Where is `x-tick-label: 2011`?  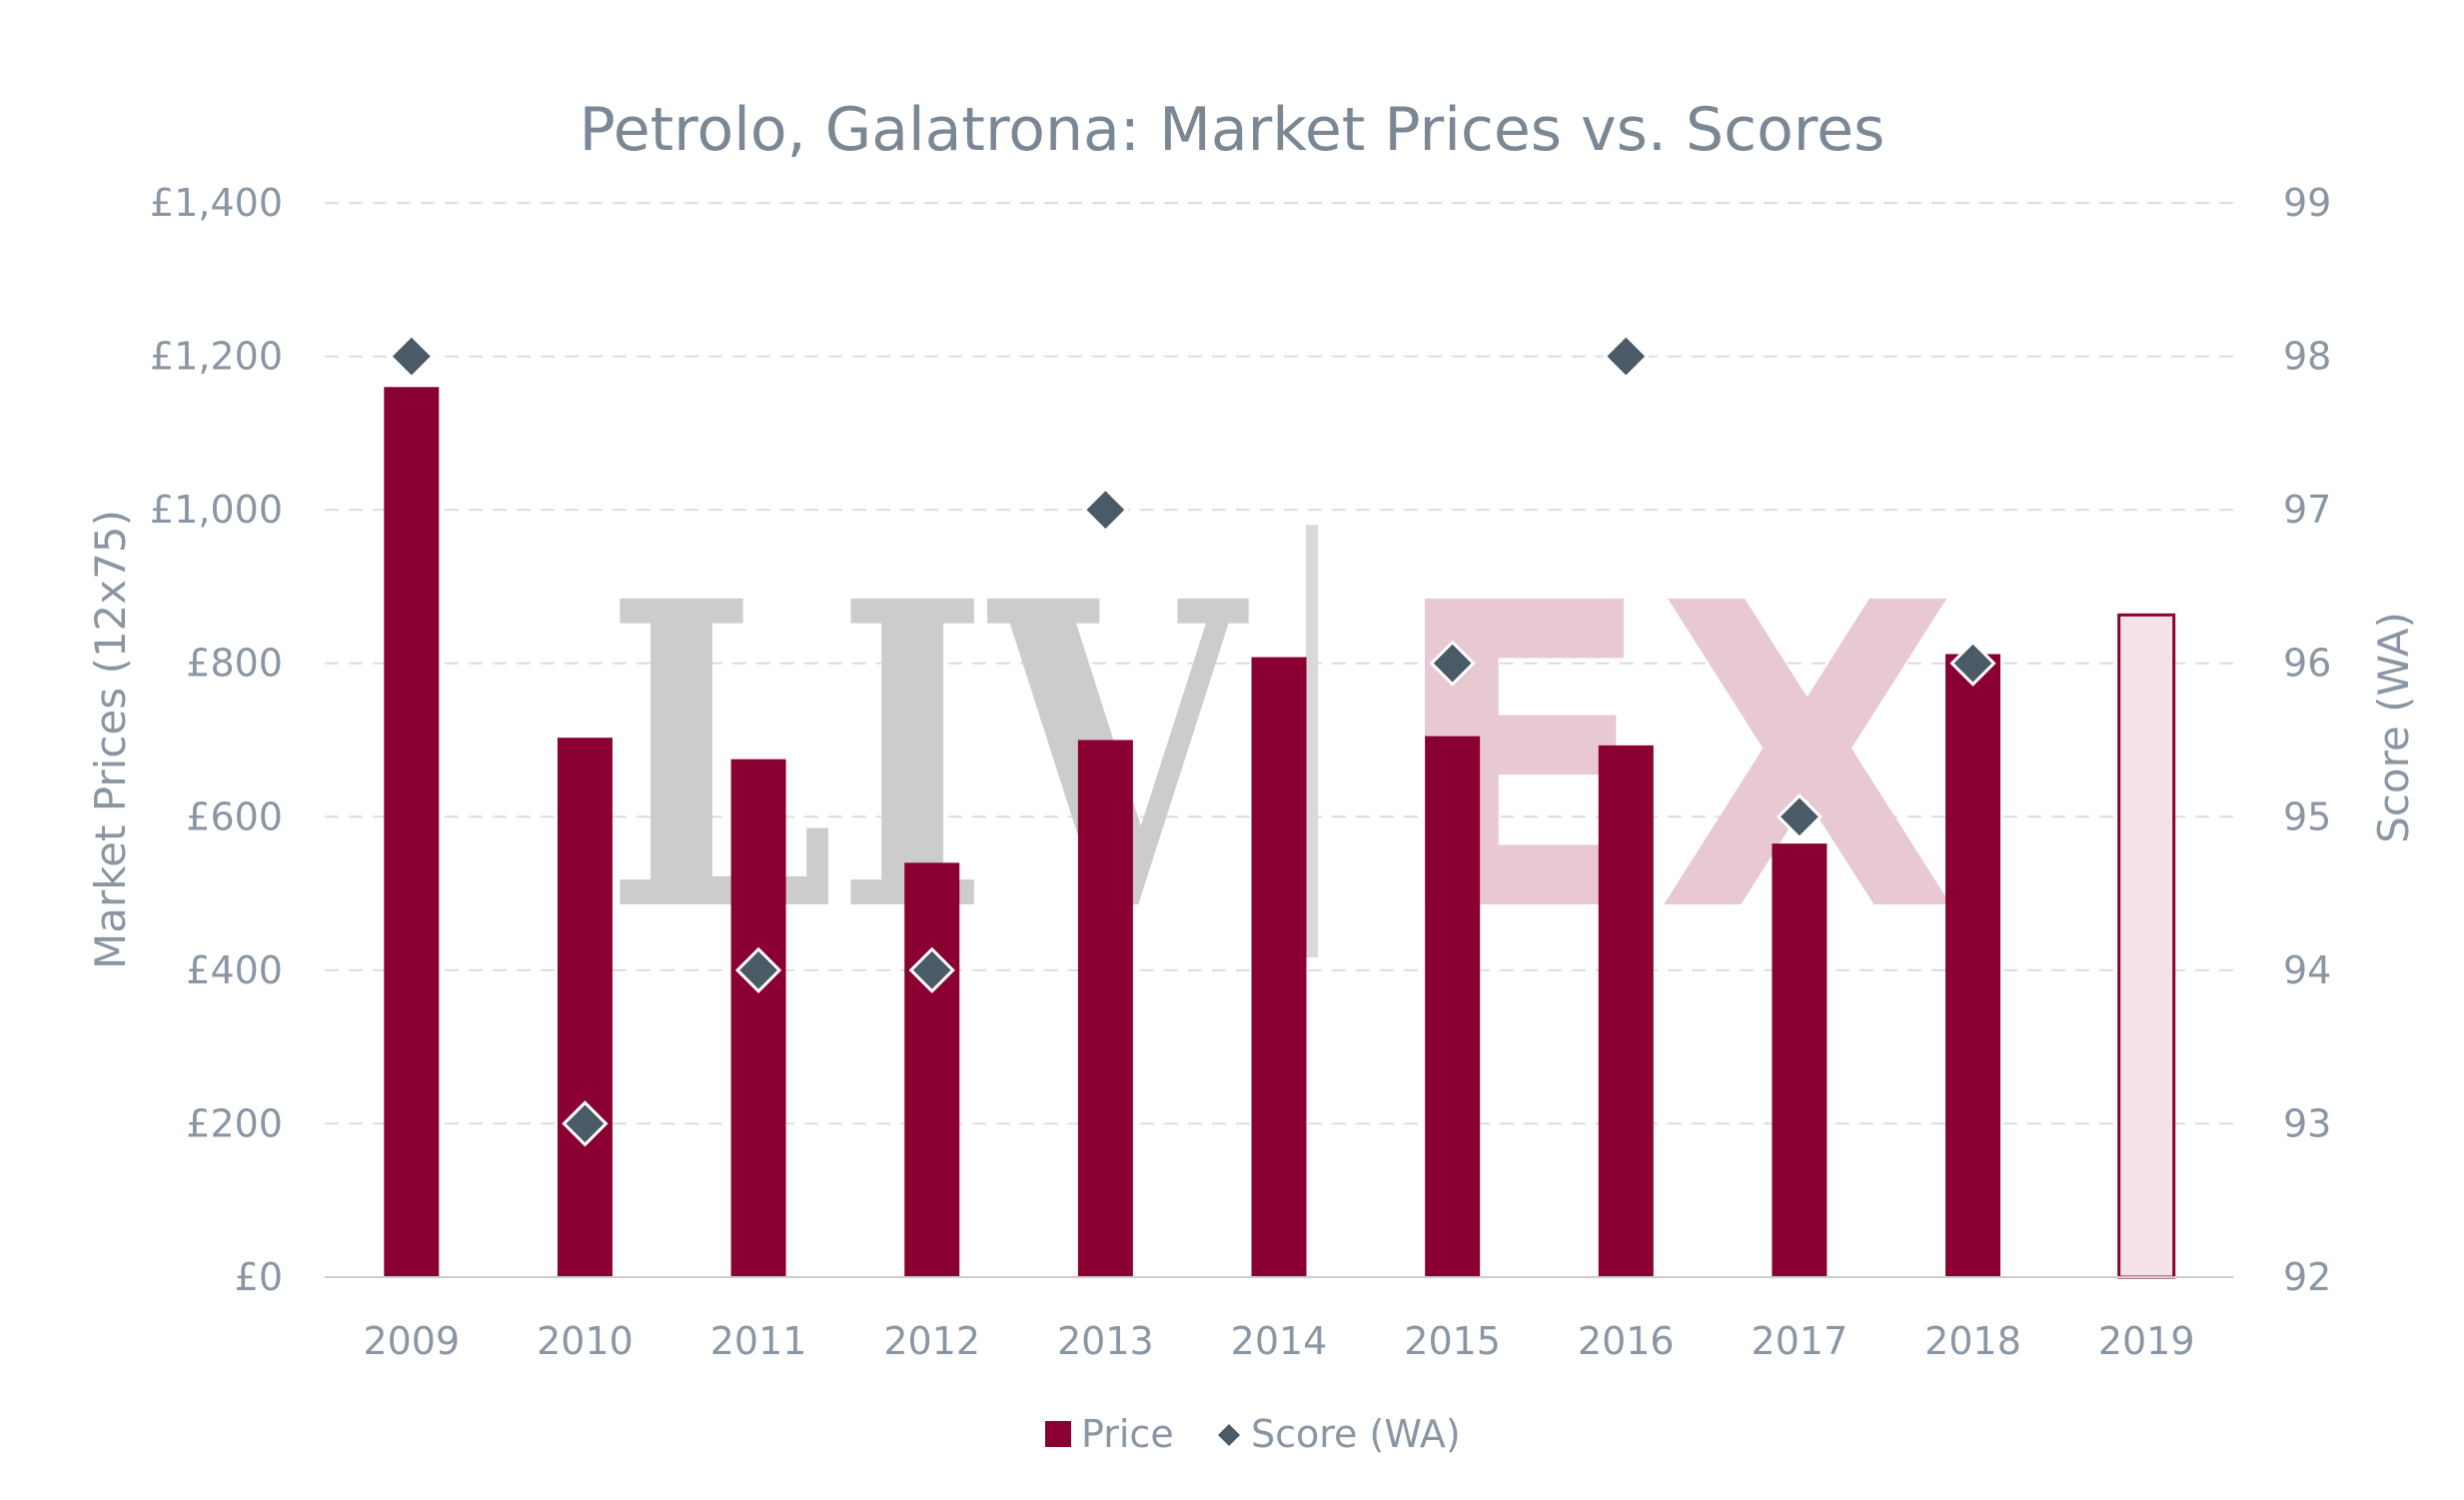 x-tick-label: 2011 is located at coordinates (758, 1341).